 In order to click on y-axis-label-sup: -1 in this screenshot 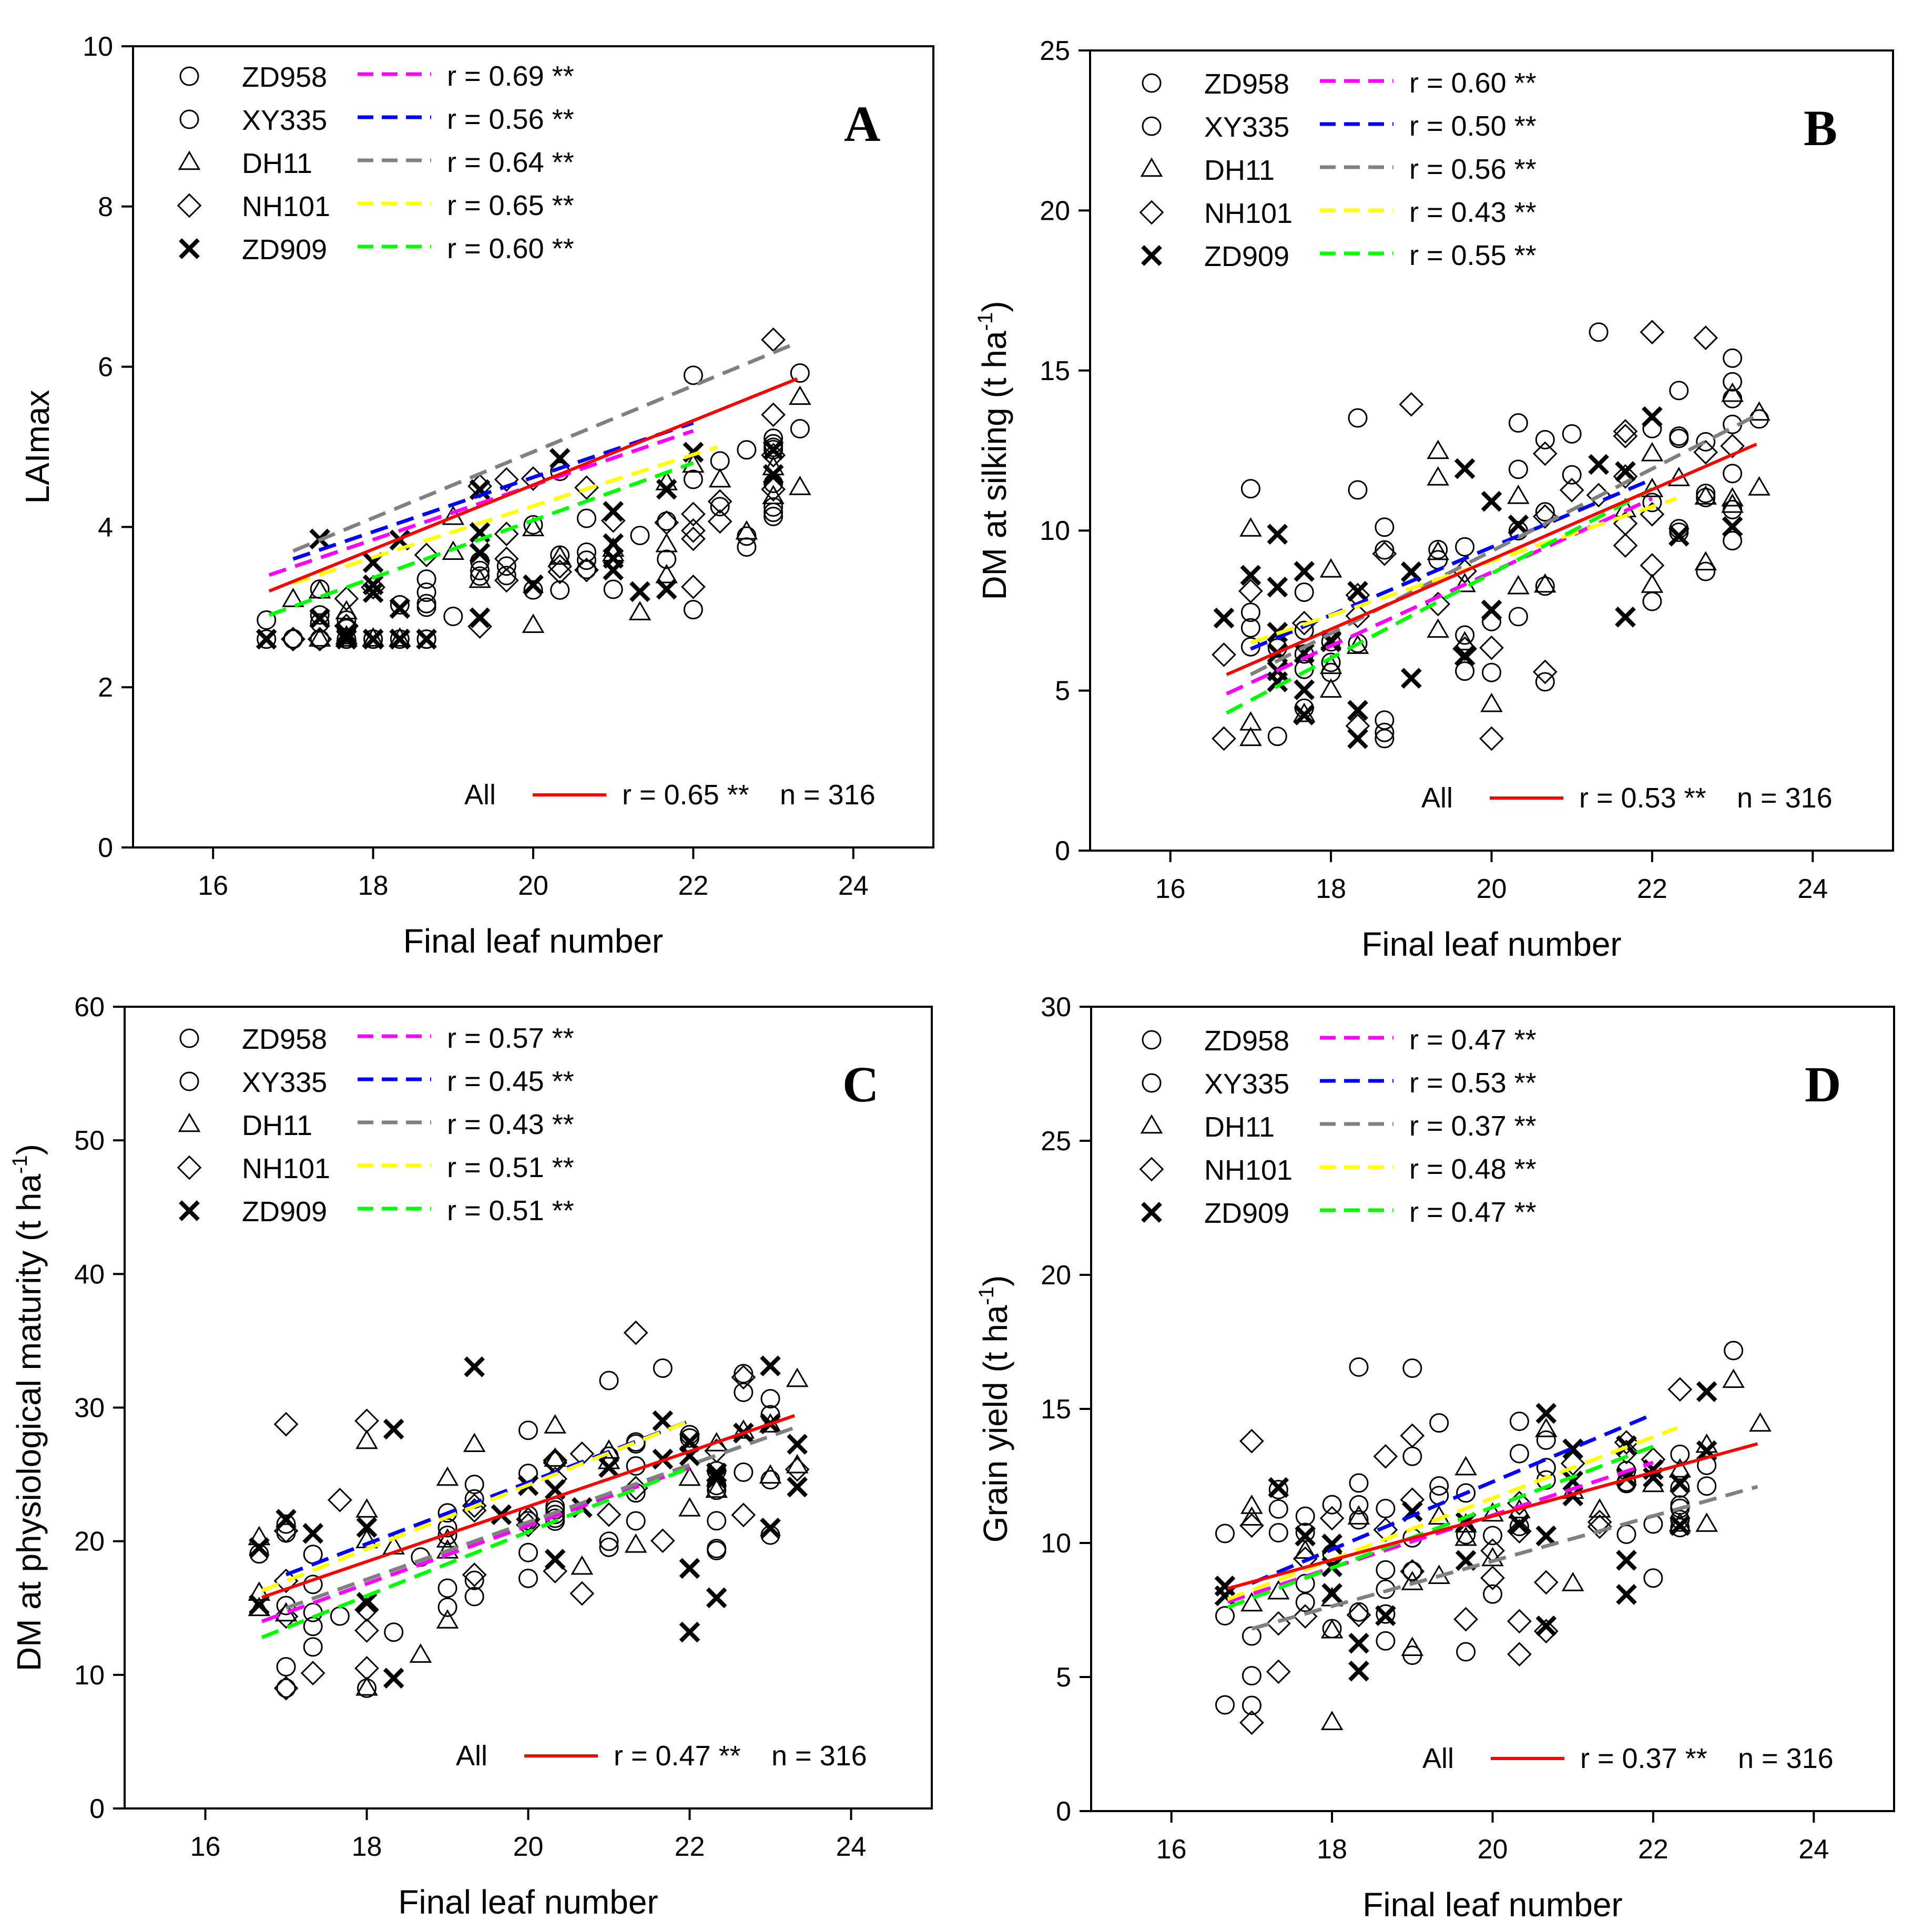, I will do `click(985, 321)`.